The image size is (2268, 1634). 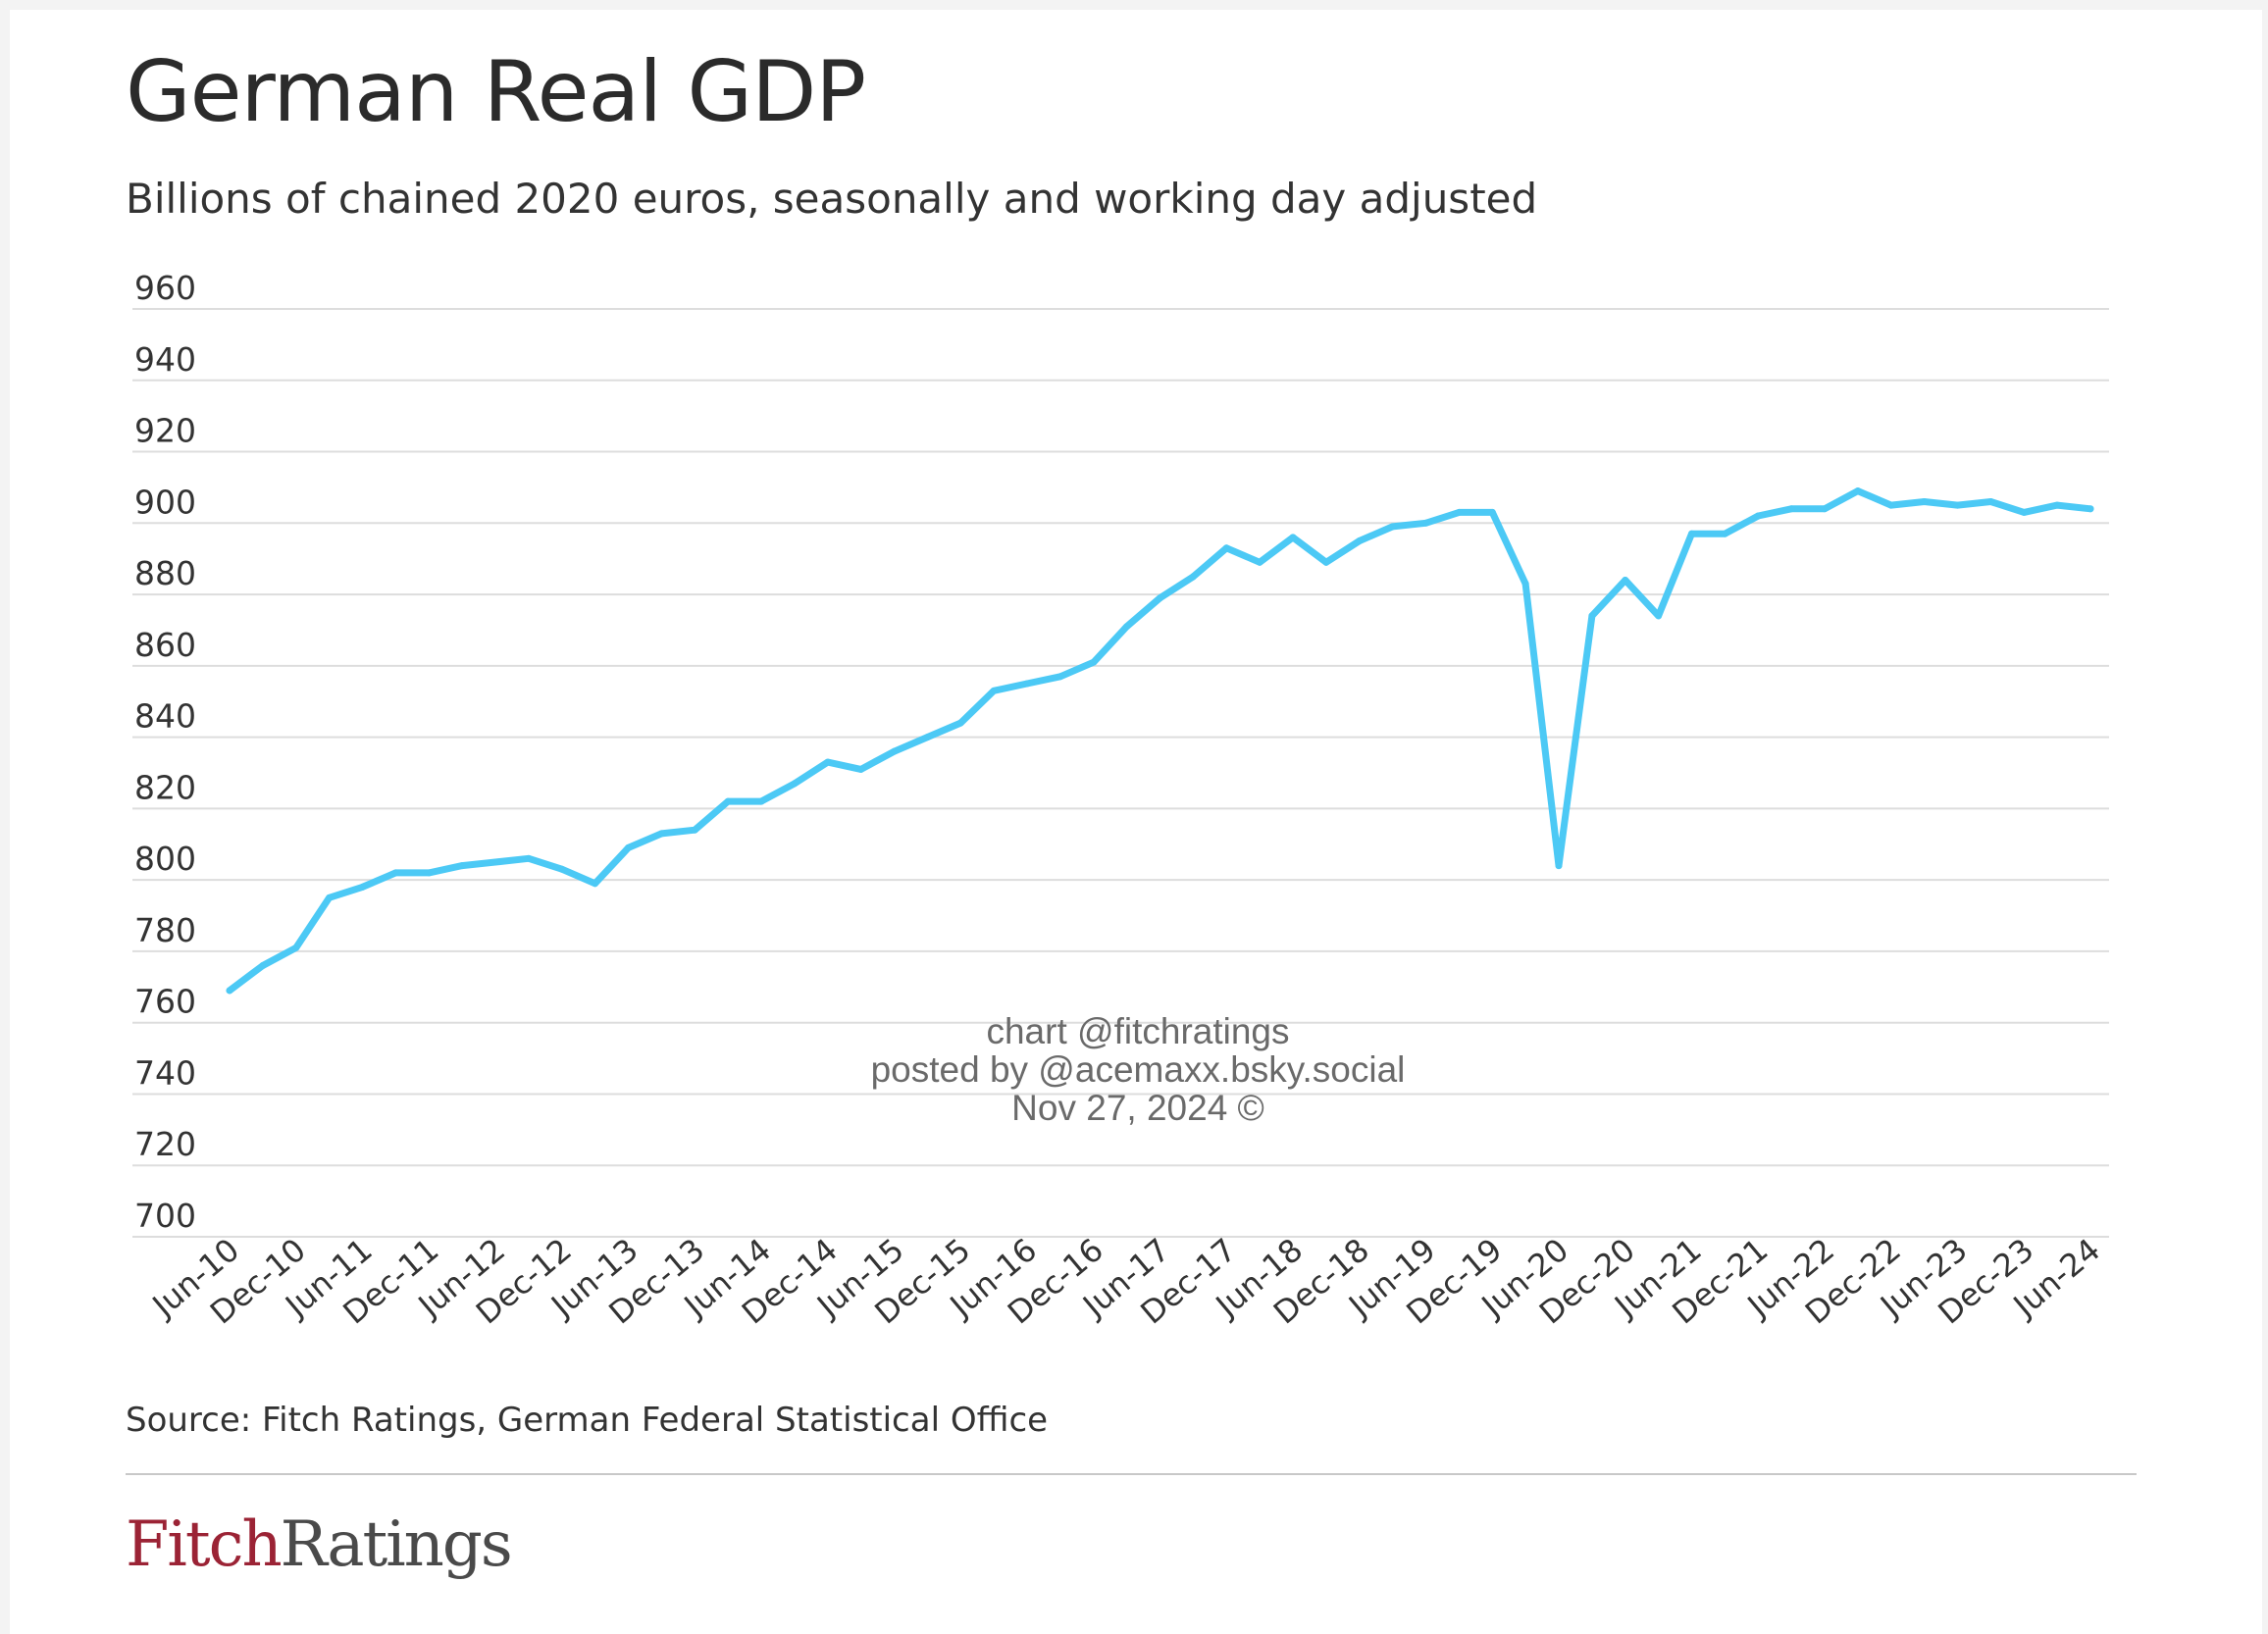 I want to click on y-tick-label: 880, so click(x=165, y=573).